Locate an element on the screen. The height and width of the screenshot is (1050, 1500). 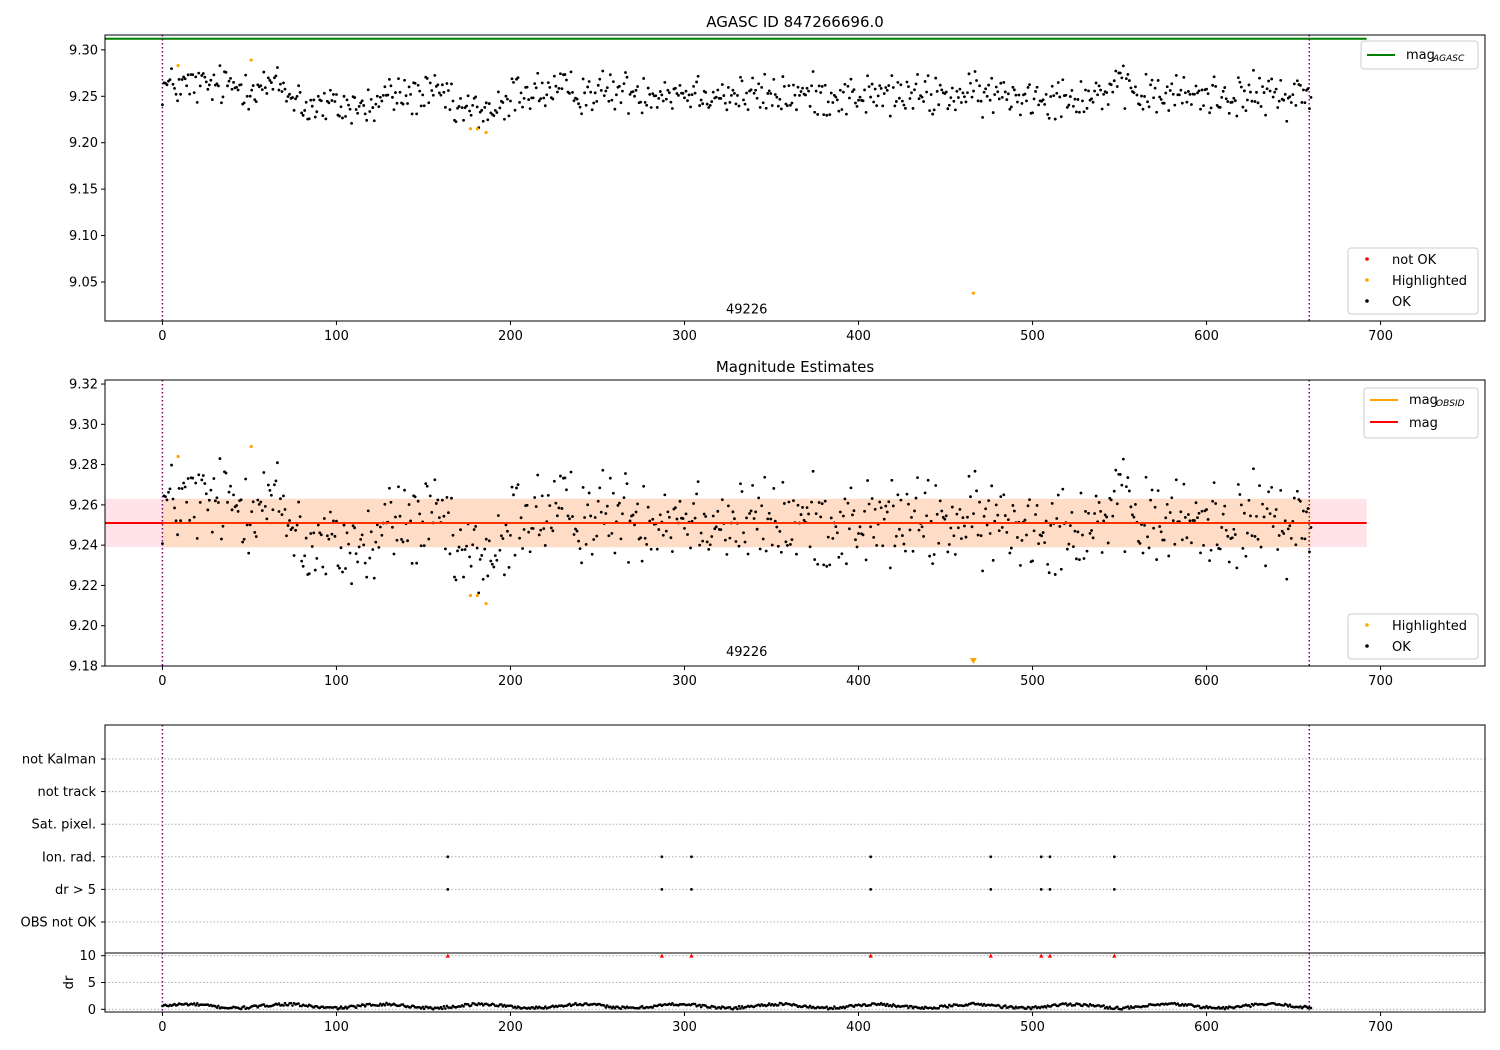
x-tick-label: 100 is located at coordinates (336, 336).